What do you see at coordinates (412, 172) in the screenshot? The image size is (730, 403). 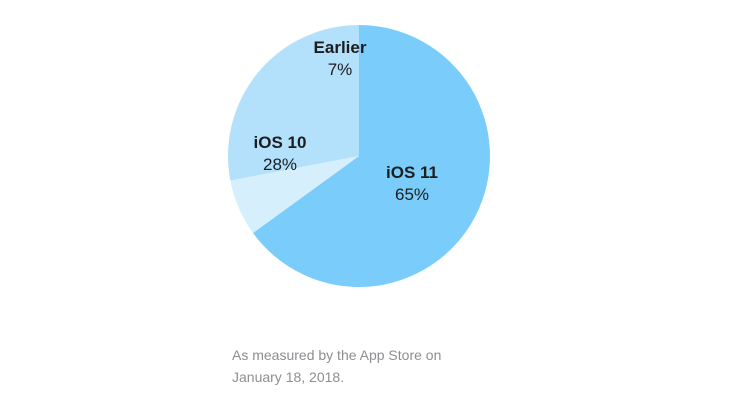 I see `slice-label-ios-11: iOS 11` at bounding box center [412, 172].